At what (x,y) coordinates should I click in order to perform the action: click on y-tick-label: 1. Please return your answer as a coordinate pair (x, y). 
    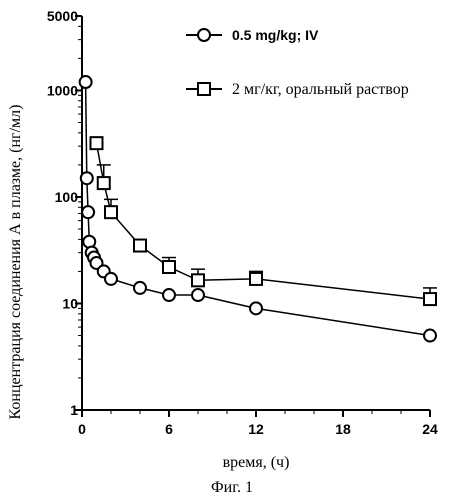
    Looking at the image, I should click on (74, 410).